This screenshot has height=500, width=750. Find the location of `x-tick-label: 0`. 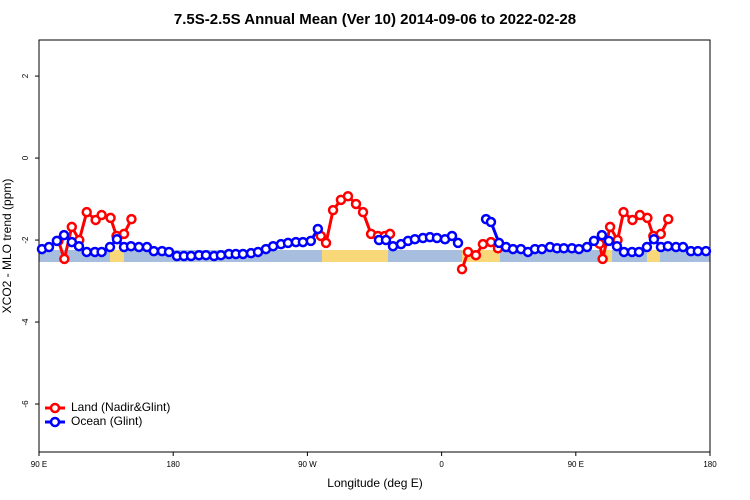

x-tick-label: 0 is located at coordinates (441, 464).